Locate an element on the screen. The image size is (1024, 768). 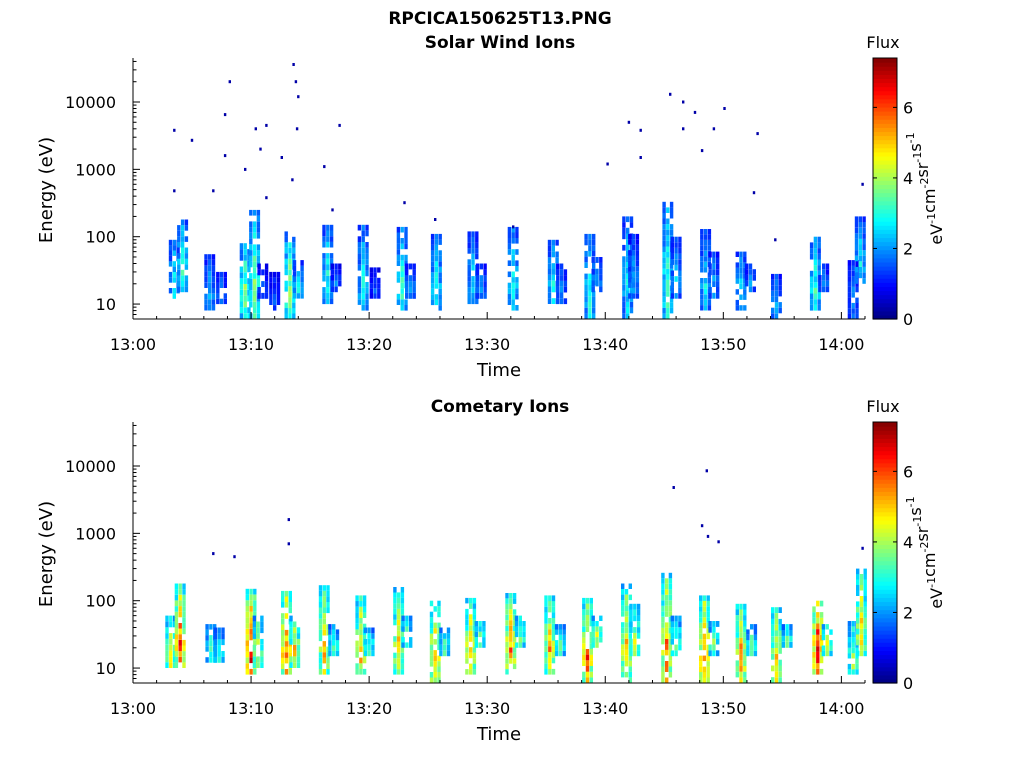
y-tick-label: 10 is located at coordinates (106, 668).